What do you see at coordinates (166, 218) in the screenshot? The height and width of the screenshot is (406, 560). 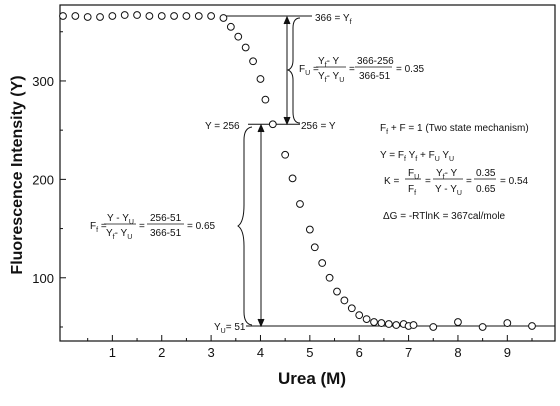 I see `svg-text: 256-51` at bounding box center [166, 218].